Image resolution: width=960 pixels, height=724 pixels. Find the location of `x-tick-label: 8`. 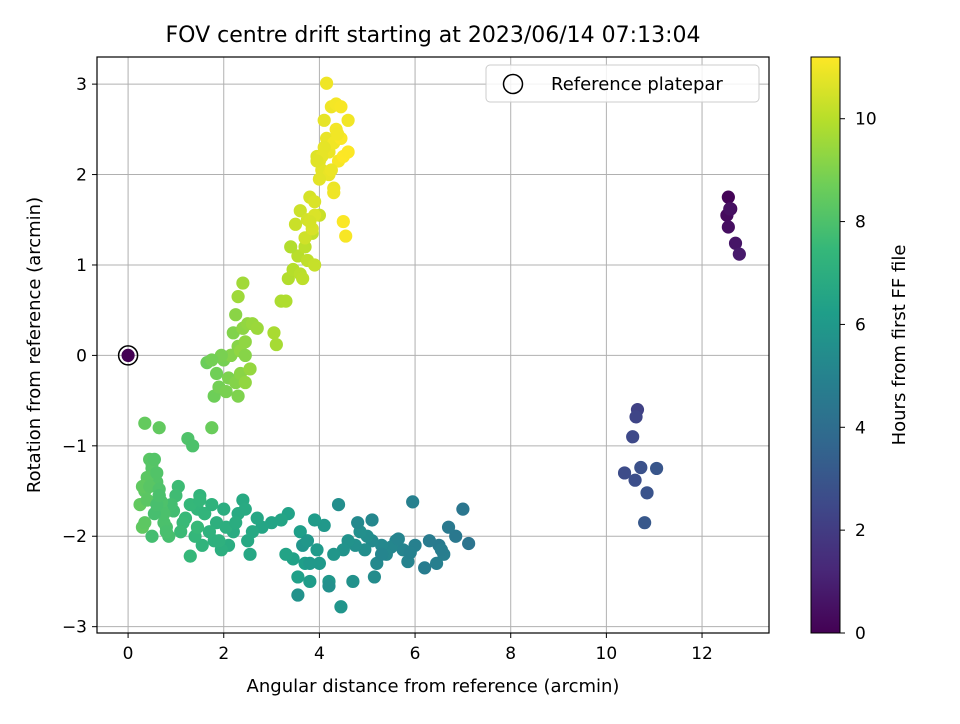

x-tick-label: 8 is located at coordinates (510, 654).